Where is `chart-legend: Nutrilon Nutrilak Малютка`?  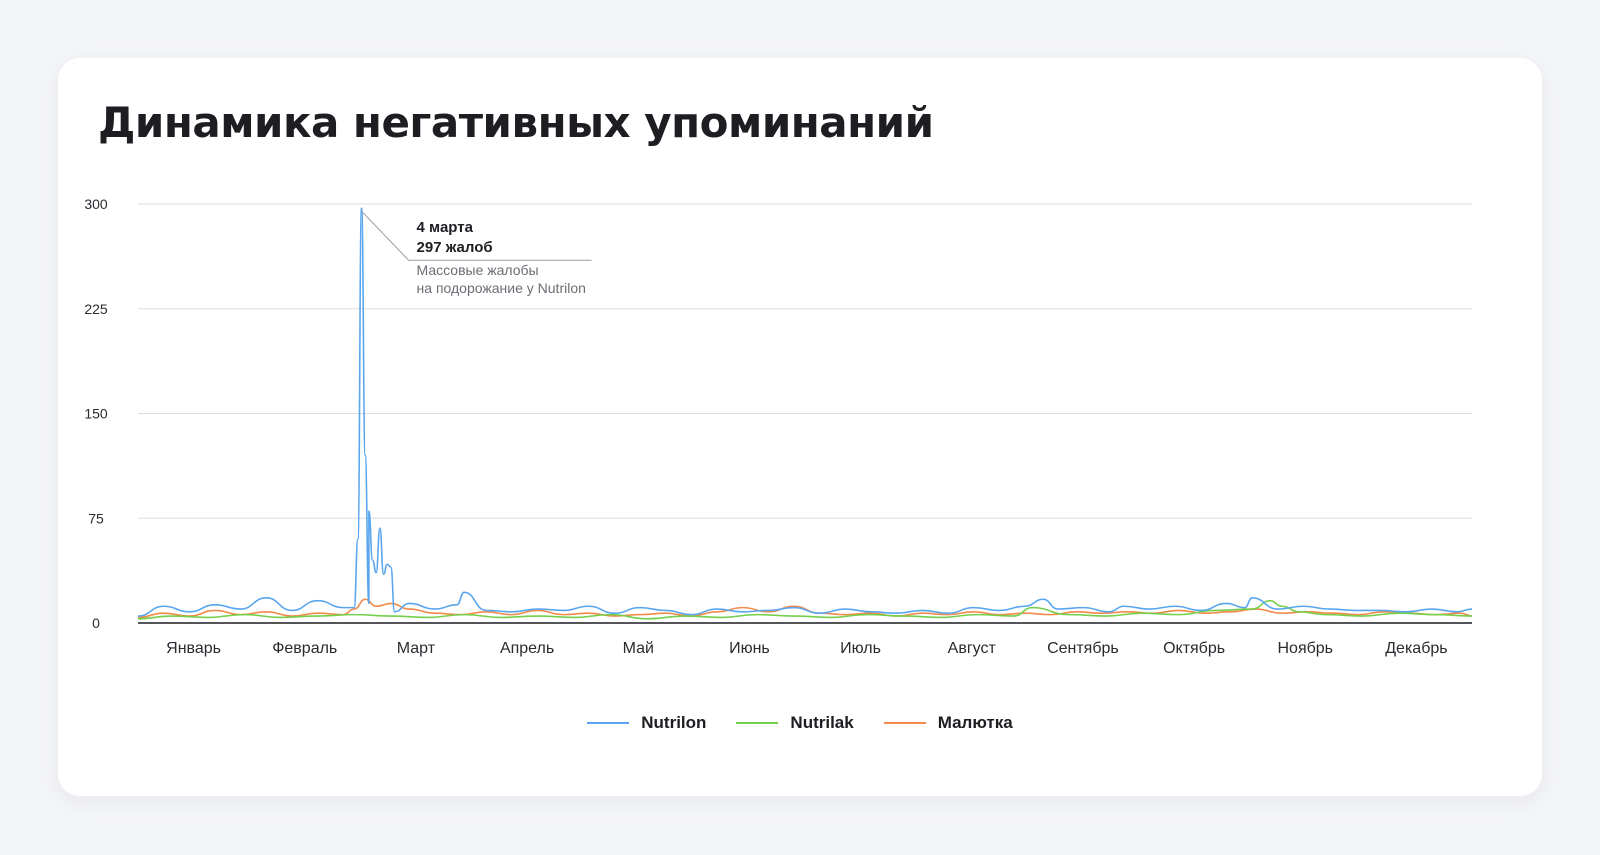 chart-legend: Nutrilon Nutrilak Малютка is located at coordinates (800, 723).